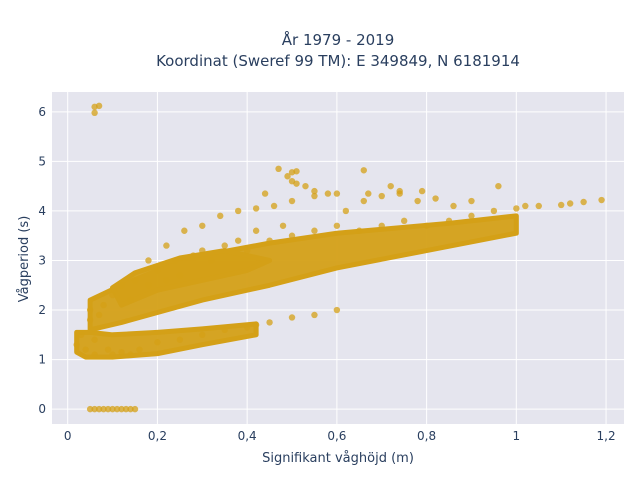 The width and height of the screenshot is (640, 484). I want to click on chart-title-line1: År 1979 - 2019, so click(338, 39).